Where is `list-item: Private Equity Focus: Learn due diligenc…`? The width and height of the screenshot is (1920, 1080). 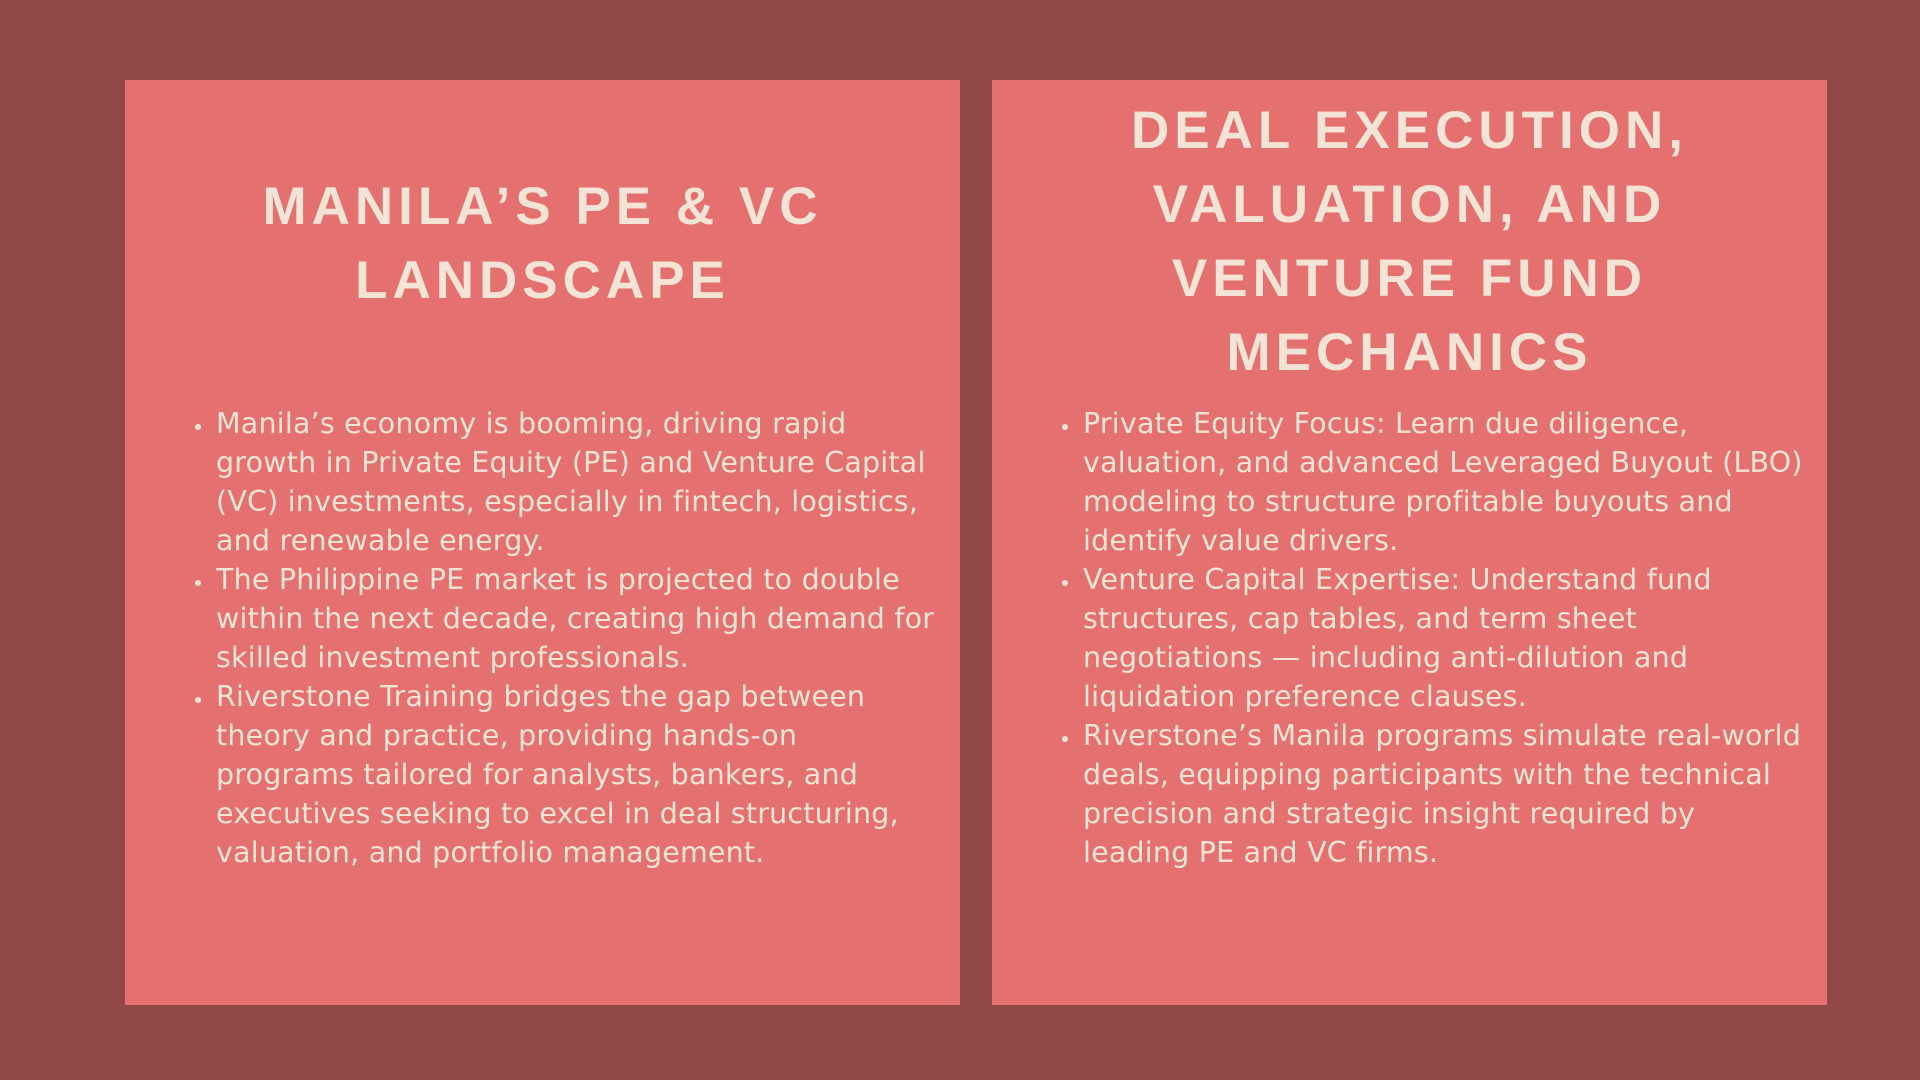
list-item: Private Equity Focus: Learn due diligenc… is located at coordinates (1444, 482).